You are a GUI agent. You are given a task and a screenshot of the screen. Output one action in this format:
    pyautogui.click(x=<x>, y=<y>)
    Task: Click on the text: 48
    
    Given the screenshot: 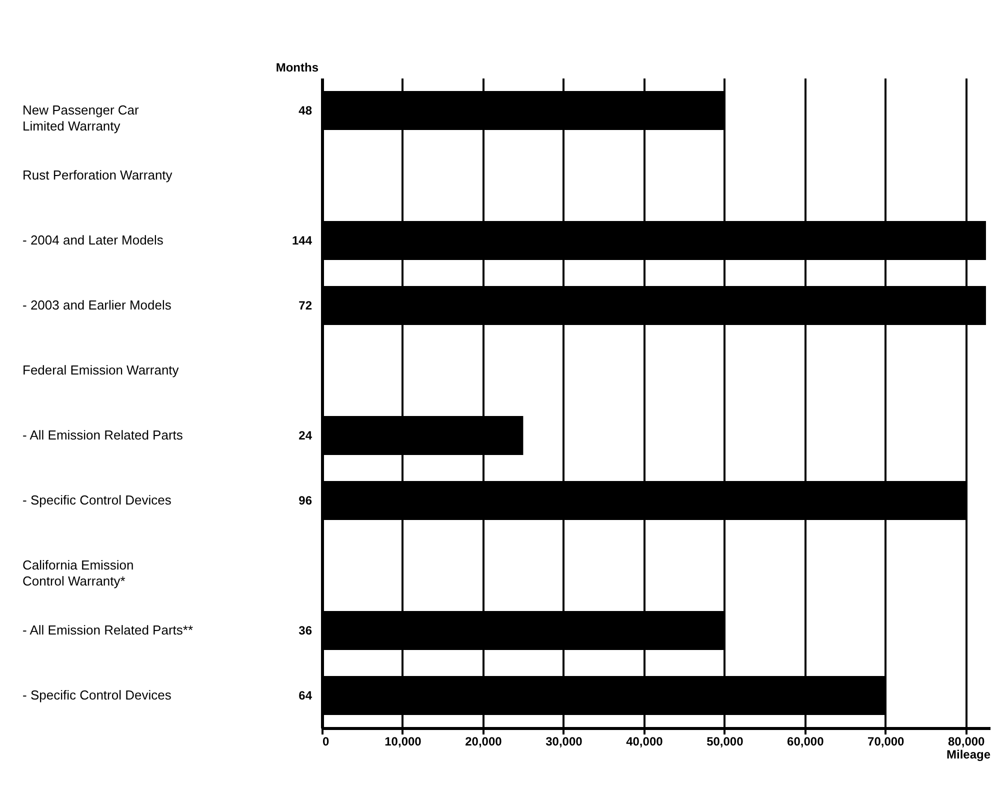 What is the action you would take?
    pyautogui.click(x=305, y=111)
    